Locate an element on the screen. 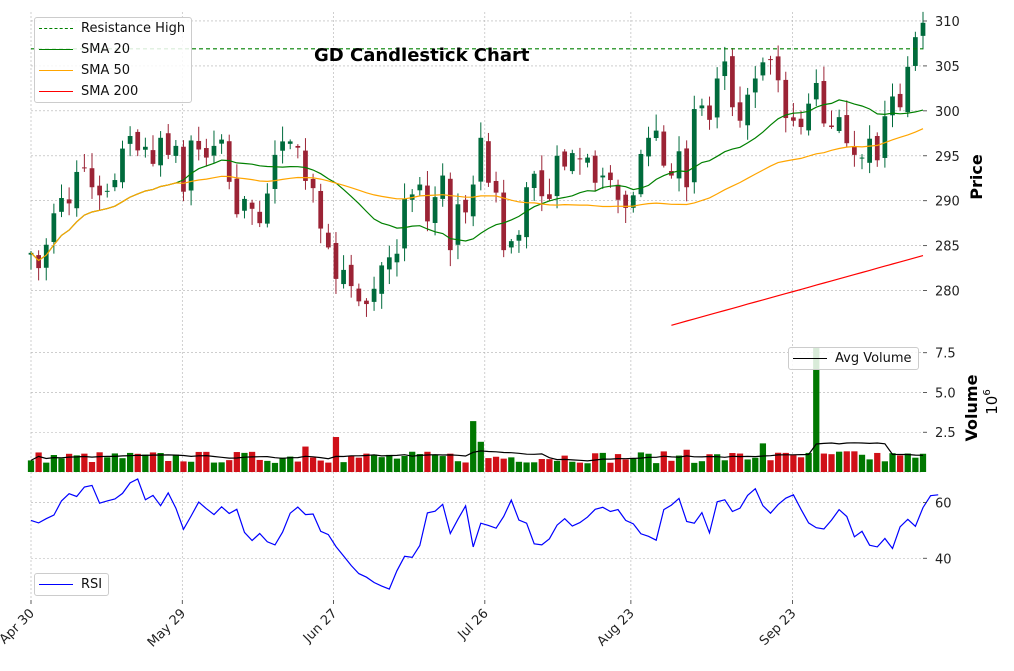 The width and height of the screenshot is (1014, 671). x-tick-label: Aug 23 is located at coordinates (616, 627).